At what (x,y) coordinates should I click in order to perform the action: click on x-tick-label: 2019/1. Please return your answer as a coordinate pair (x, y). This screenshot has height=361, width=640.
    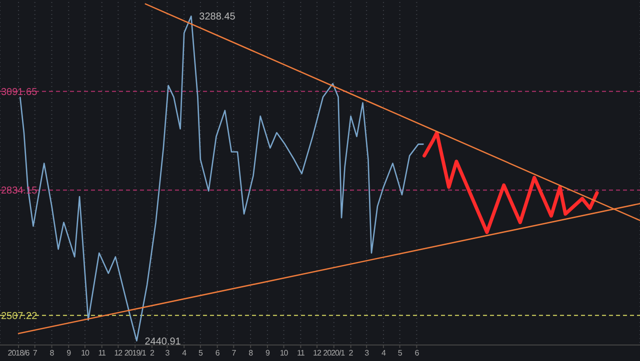
    Looking at the image, I should click on (135, 353).